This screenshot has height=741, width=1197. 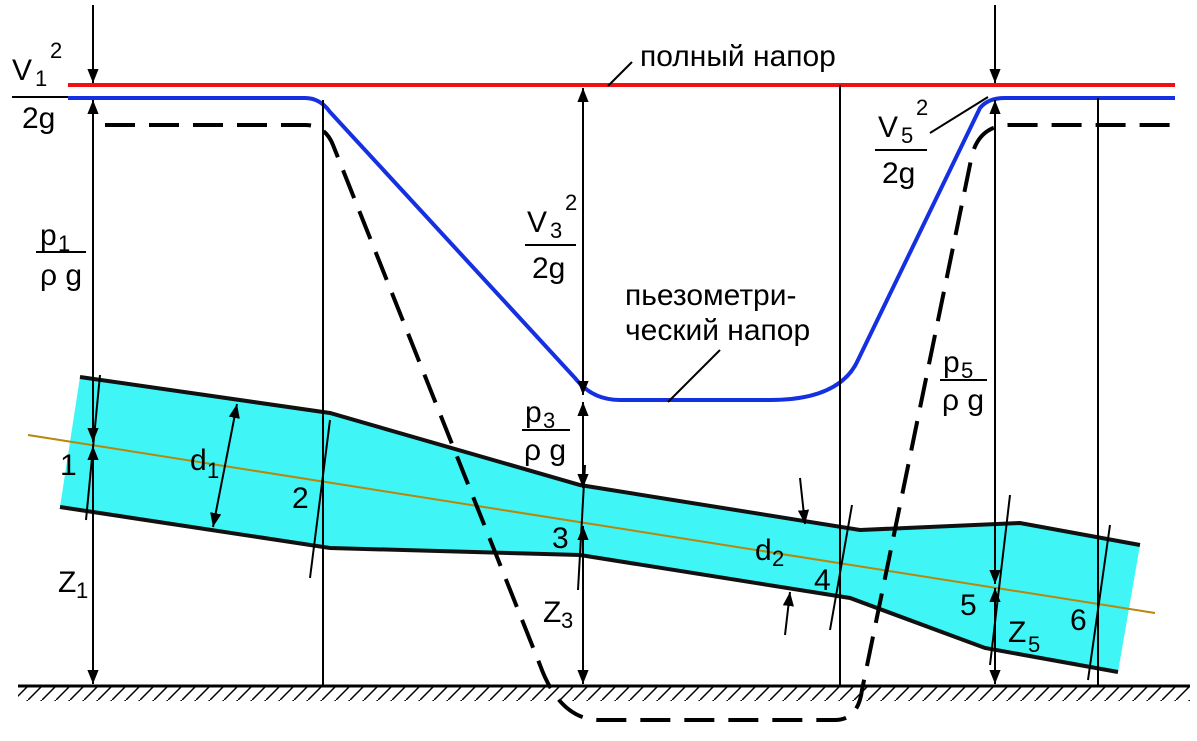 I want to click on section-label: 6, so click(x=1078, y=620).